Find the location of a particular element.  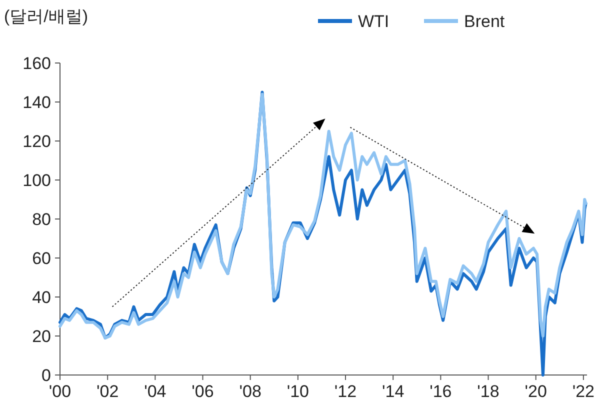

x-tick-label: '20 is located at coordinates (535, 391).